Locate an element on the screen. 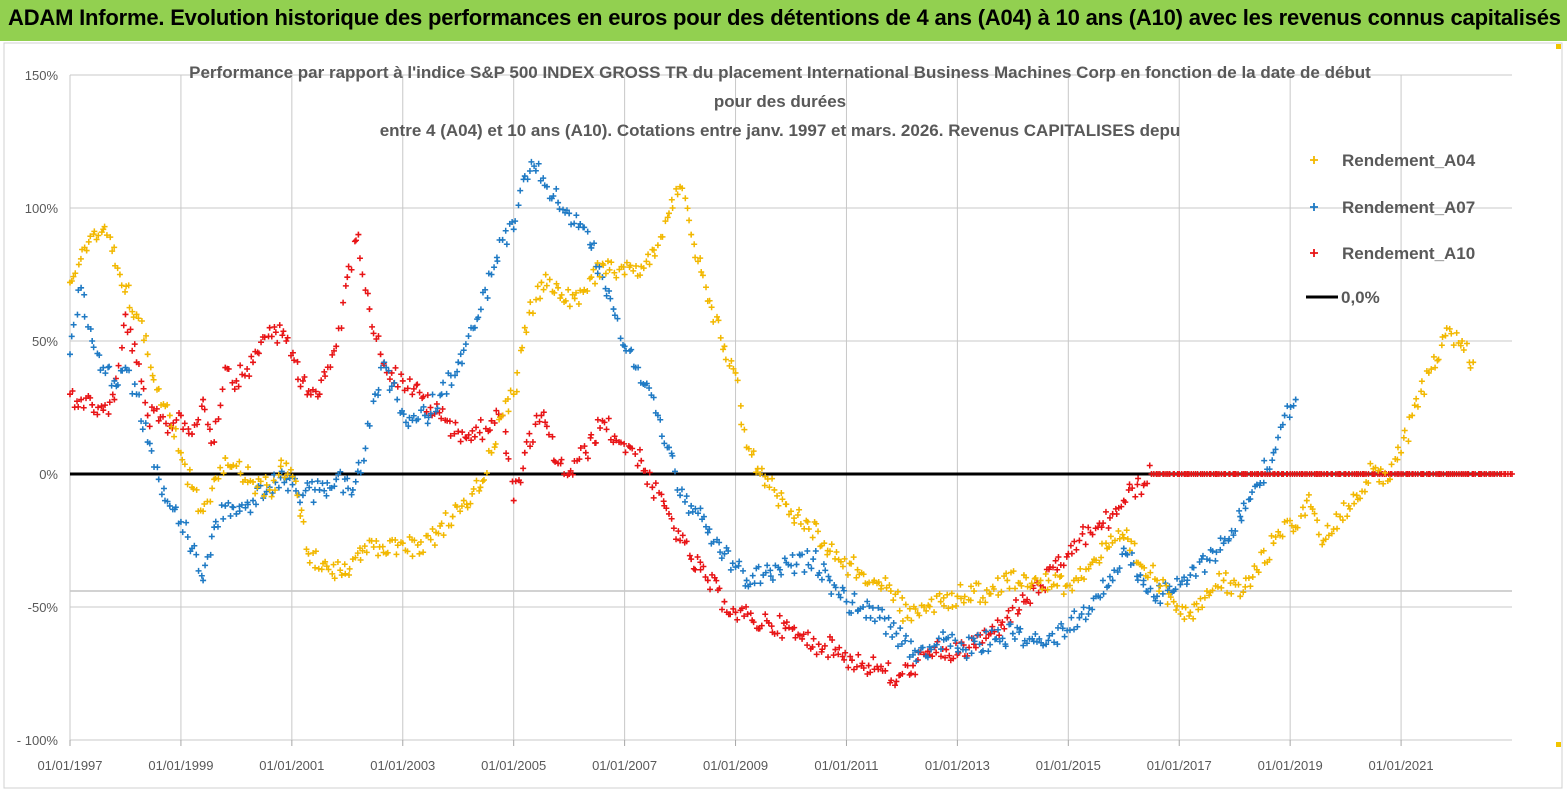  x-tick-label: 01/01/2007 is located at coordinates (624, 765).